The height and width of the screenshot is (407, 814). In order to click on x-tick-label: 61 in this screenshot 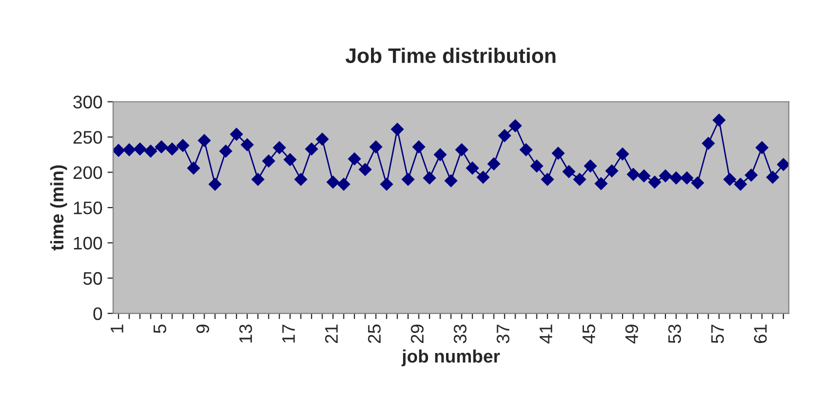, I will do `click(760, 333)`.